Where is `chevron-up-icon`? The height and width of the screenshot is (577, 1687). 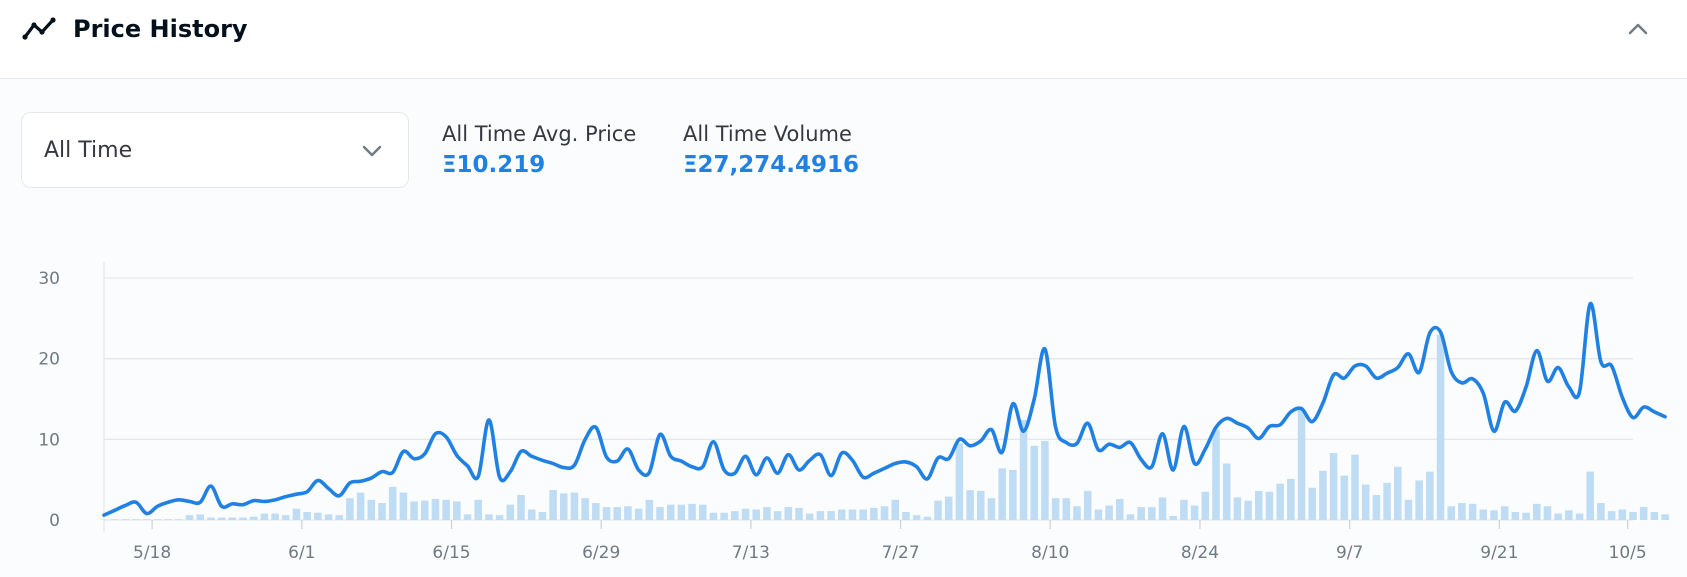
chevron-up-icon is located at coordinates (1638, 29).